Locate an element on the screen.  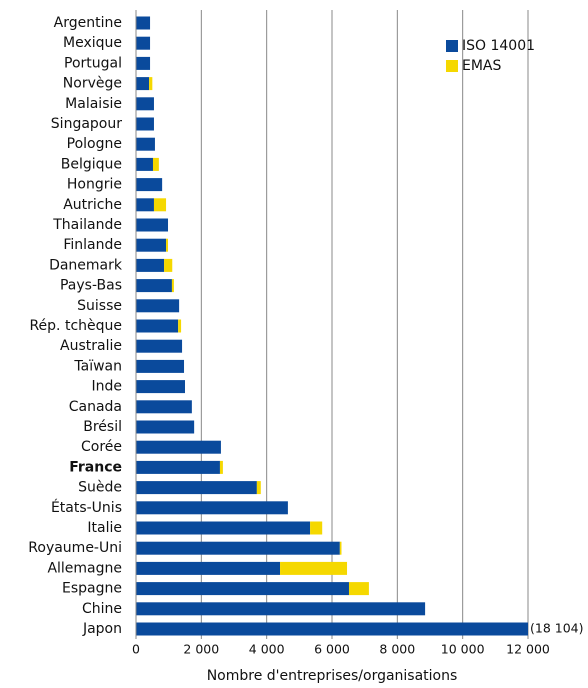
y-tick-label: Brésil is located at coordinates (102, 427).